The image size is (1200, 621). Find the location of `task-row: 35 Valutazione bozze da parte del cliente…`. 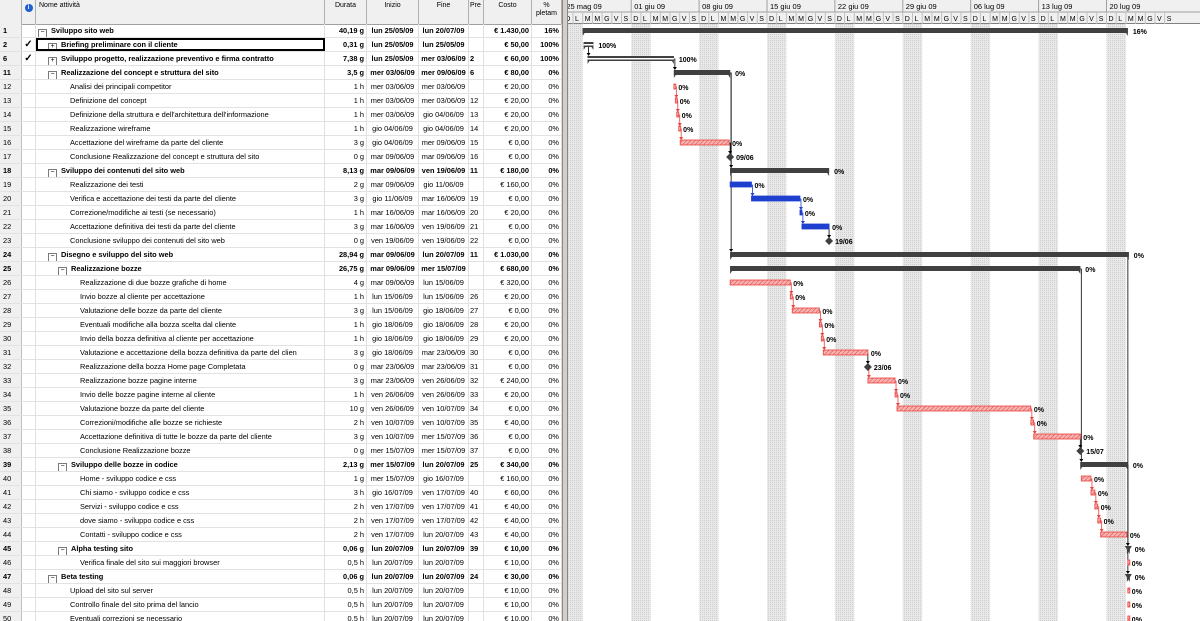

task-row: 35 Valutazione bozze da parte del cliente… is located at coordinates (281, 409).